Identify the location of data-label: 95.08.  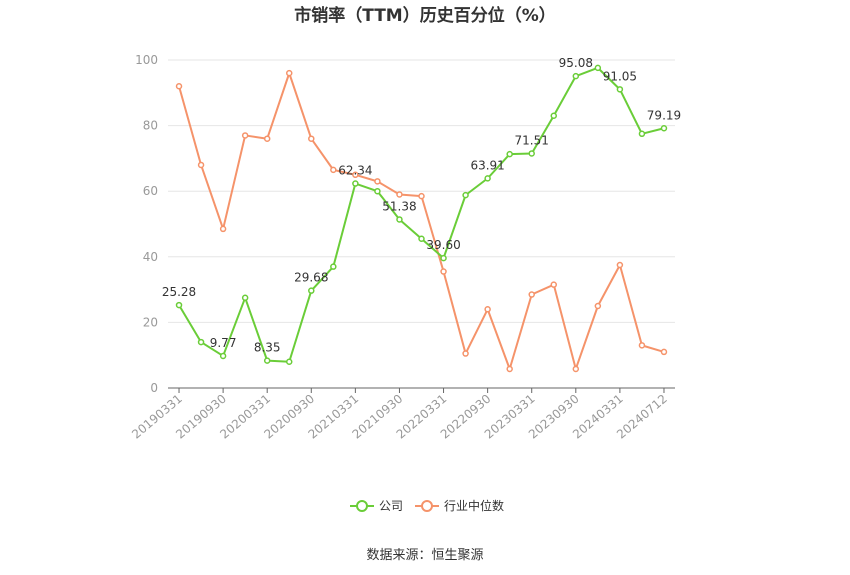
(576, 63).